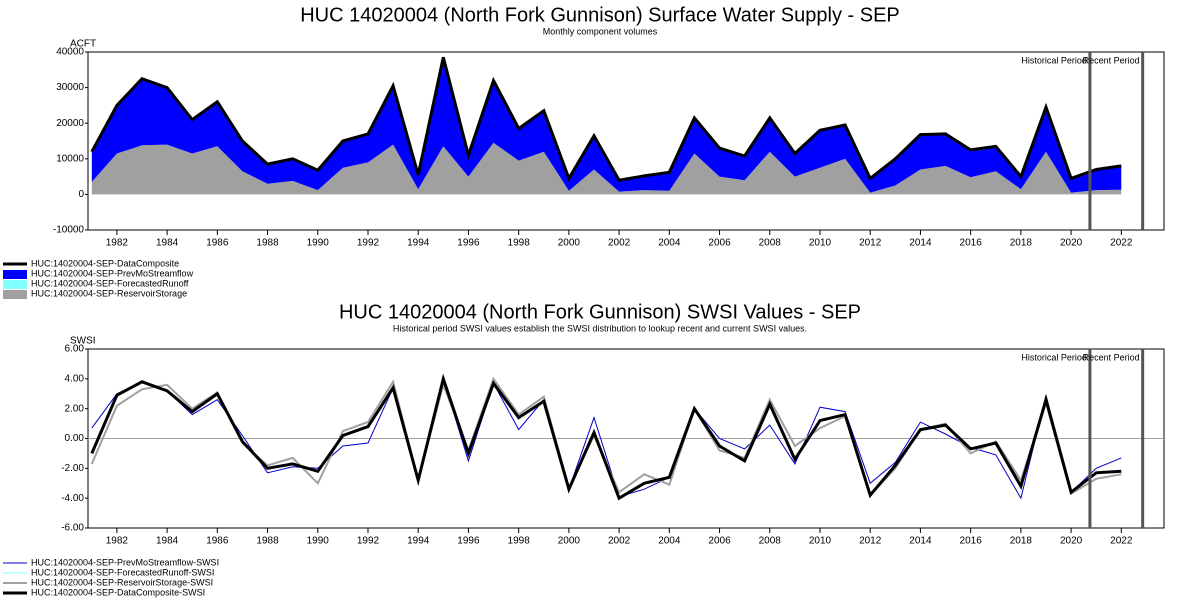 This screenshot has height=600, width=1200. What do you see at coordinates (83, 341) in the screenshot?
I see `y-axis-label: SWSI` at bounding box center [83, 341].